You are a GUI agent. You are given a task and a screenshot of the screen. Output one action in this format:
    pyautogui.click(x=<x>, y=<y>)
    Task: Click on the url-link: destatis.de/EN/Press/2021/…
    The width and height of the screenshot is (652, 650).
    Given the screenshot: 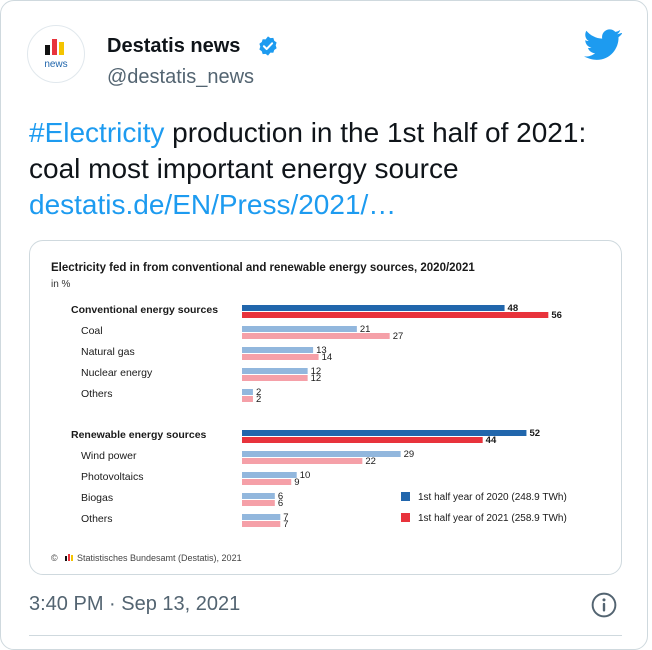 What is the action you would take?
    pyautogui.click(x=213, y=204)
    